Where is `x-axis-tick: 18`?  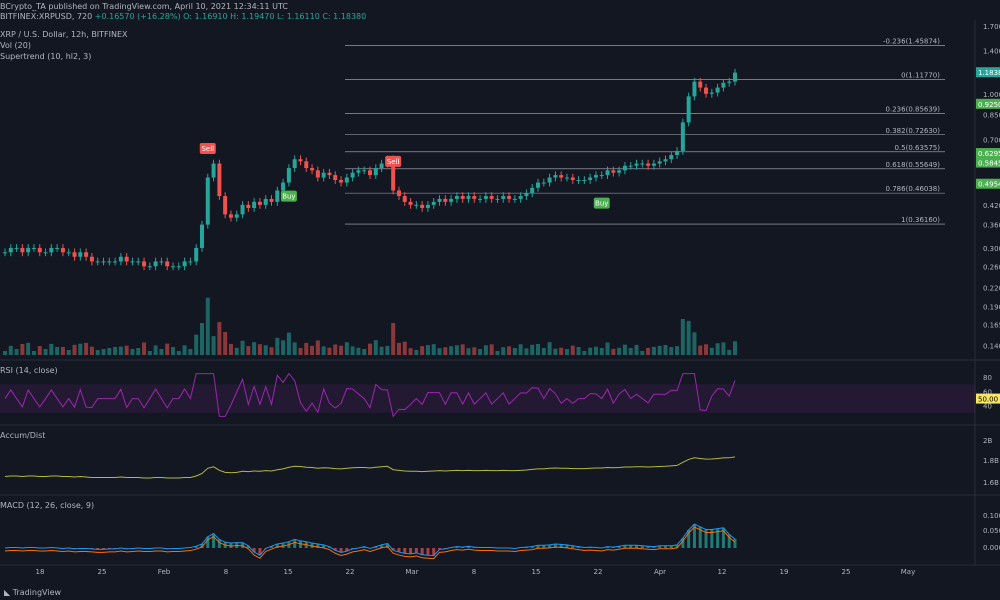
x-axis-tick: 18 is located at coordinates (40, 572).